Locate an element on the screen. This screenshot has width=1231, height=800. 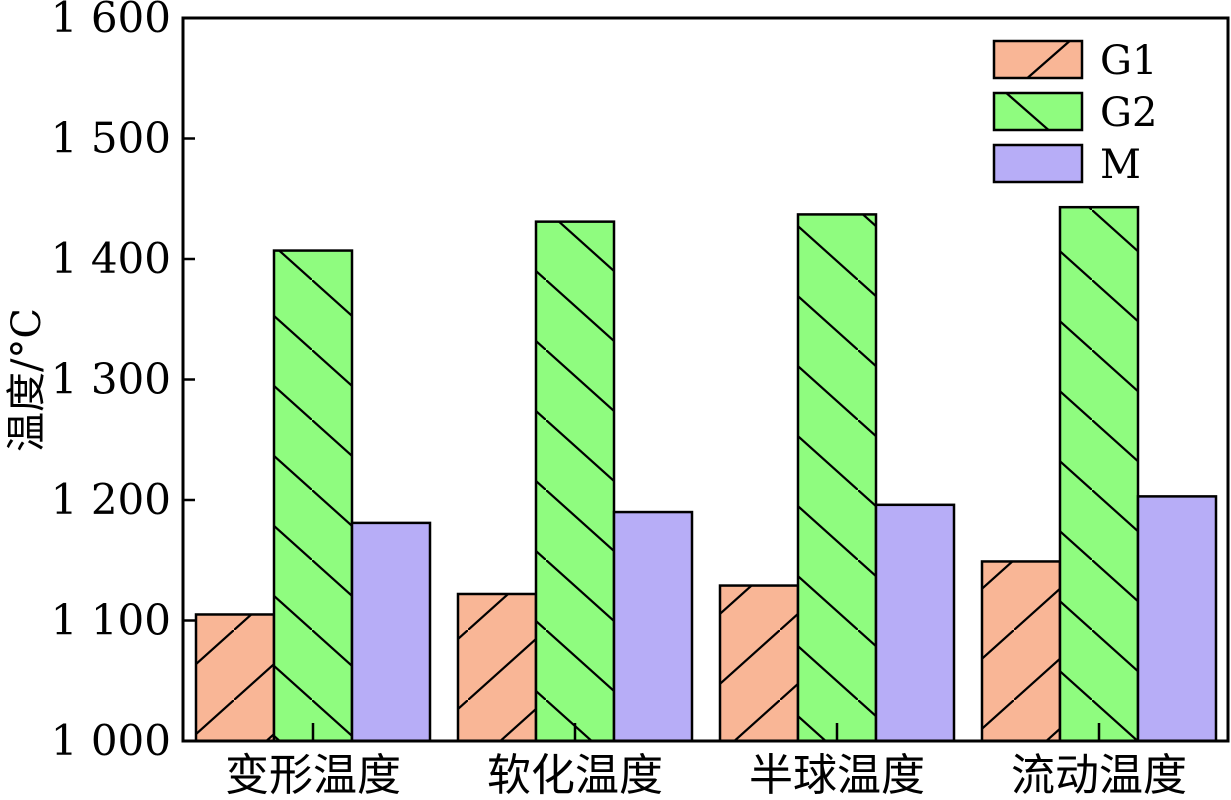
x-tick-label: 变形温度 is located at coordinates (313, 775).